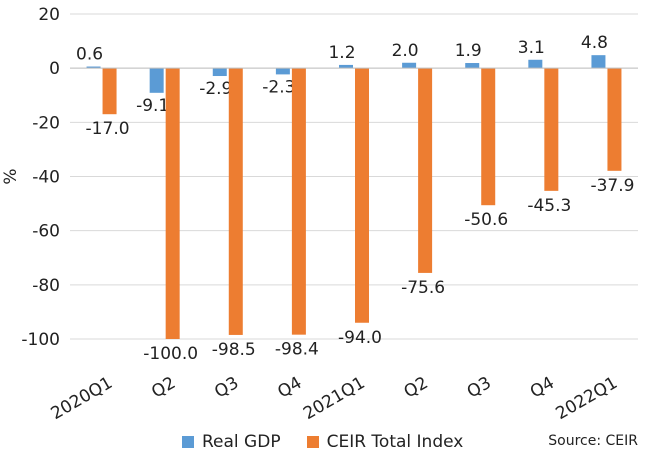 The height and width of the screenshot is (457, 650). Describe the element at coordinates (46, 178) in the screenshot. I see `y-tick-label: -40` at that location.